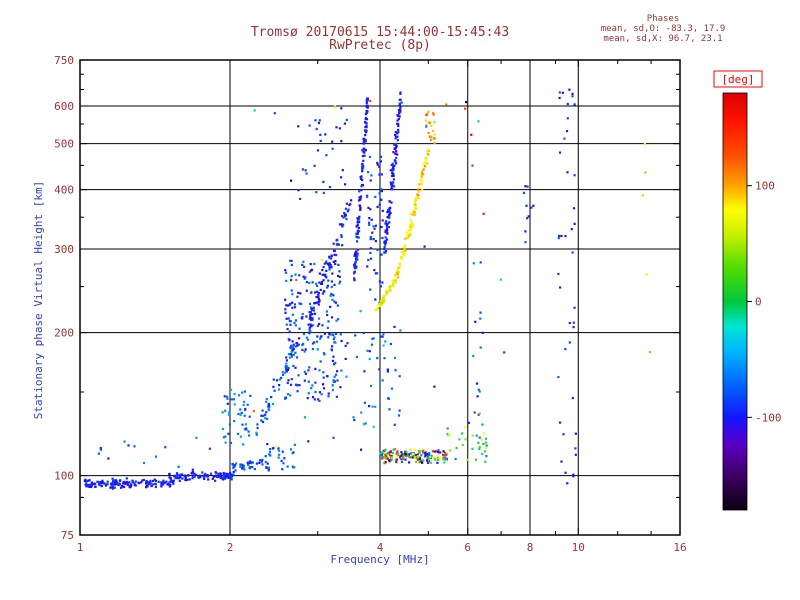 The image size is (800, 600). What do you see at coordinates (80, 547) in the screenshot?
I see `x-tick-label: 1` at bounding box center [80, 547].